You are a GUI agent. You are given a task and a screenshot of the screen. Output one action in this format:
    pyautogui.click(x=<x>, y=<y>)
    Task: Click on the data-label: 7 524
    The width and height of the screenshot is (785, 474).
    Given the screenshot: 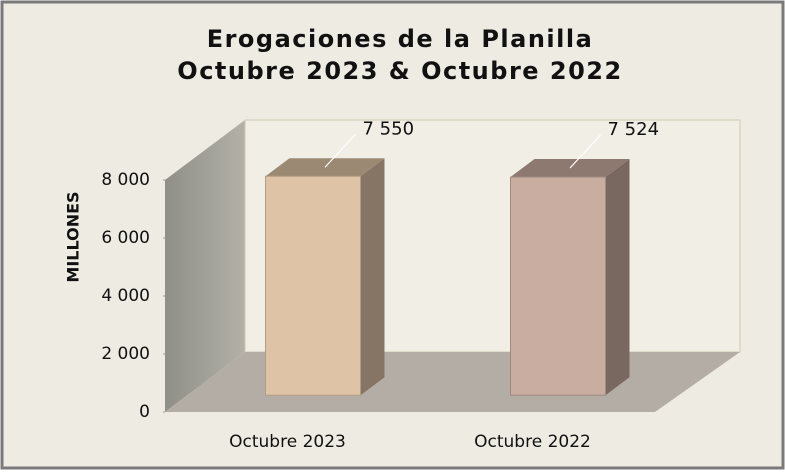 What is the action you would take?
    pyautogui.click(x=634, y=129)
    